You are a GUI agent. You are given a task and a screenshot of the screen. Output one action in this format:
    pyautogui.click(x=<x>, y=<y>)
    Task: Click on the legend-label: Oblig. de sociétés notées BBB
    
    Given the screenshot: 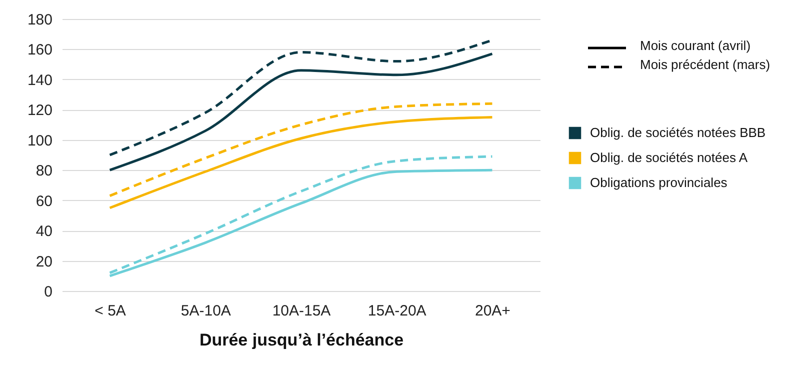 What is the action you would take?
    pyautogui.click(x=678, y=132)
    